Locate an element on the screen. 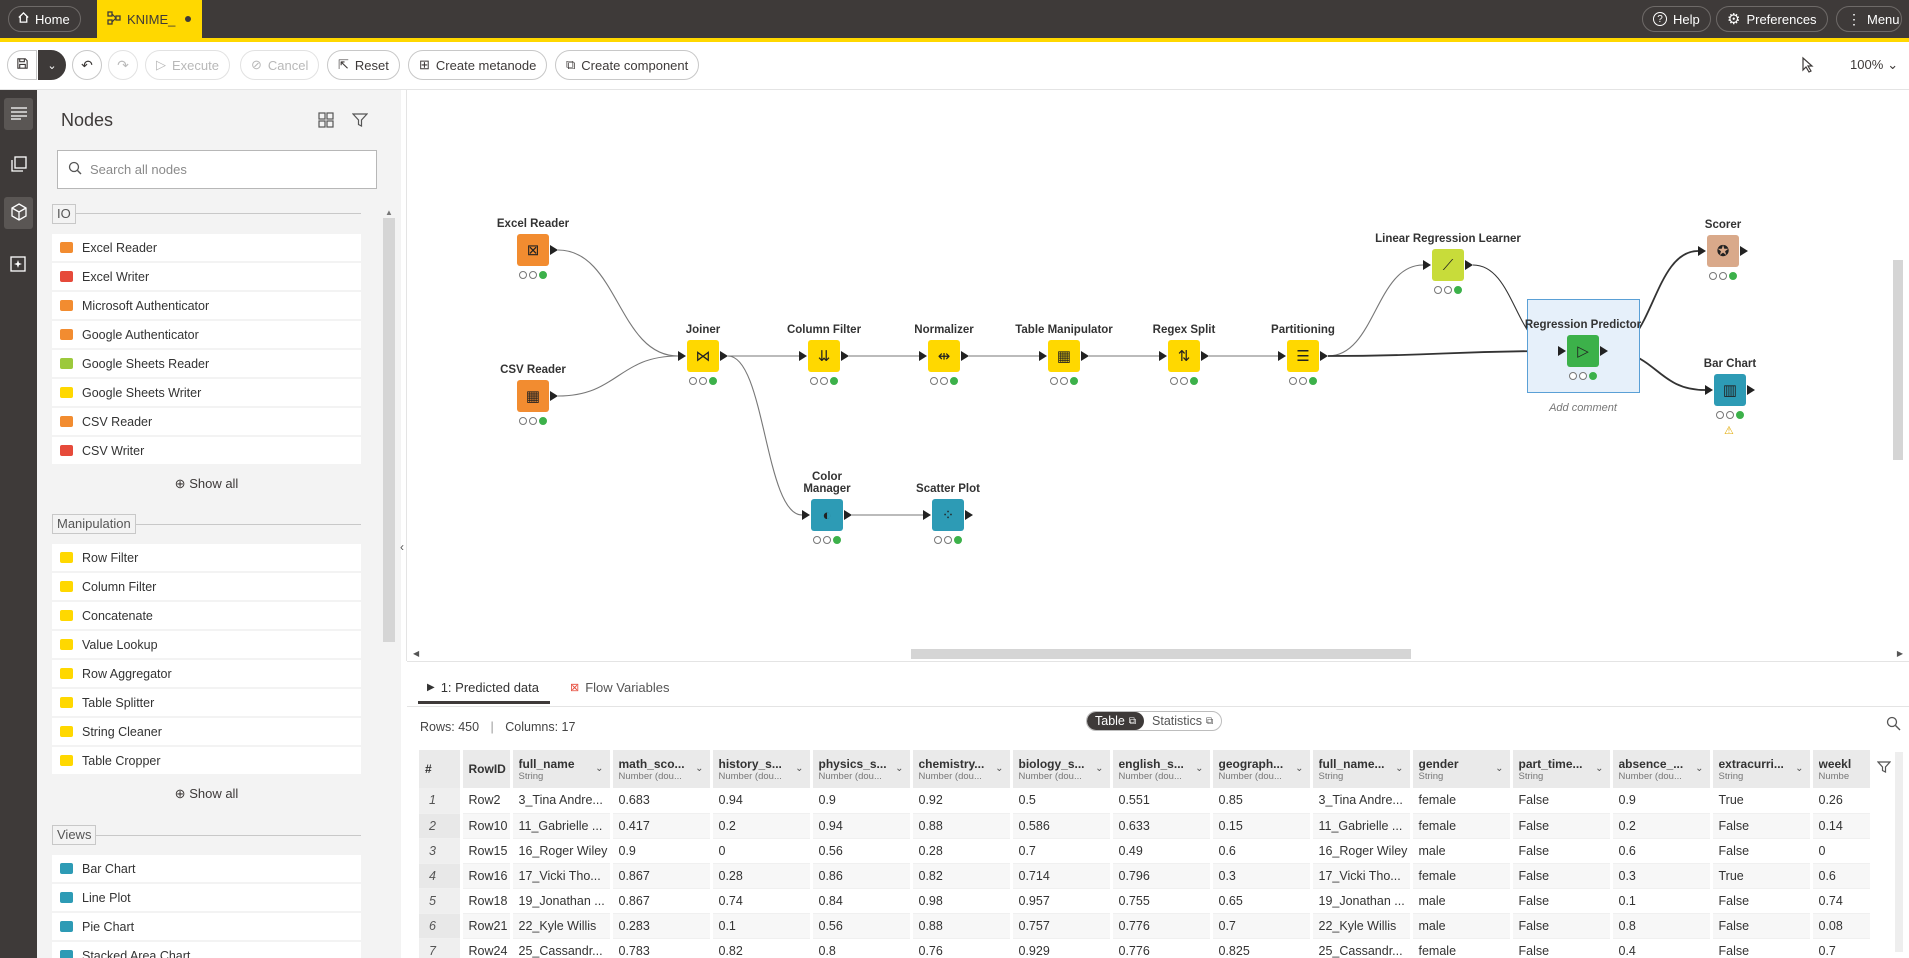  save-button is located at coordinates (22, 65).